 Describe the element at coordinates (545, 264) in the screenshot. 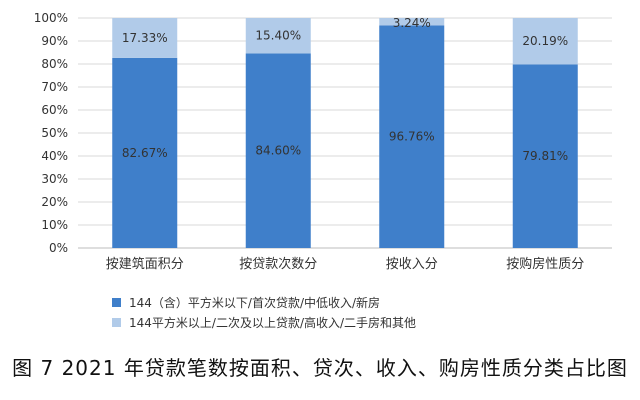

I see `x-tick-label: 按购房性质分` at that location.